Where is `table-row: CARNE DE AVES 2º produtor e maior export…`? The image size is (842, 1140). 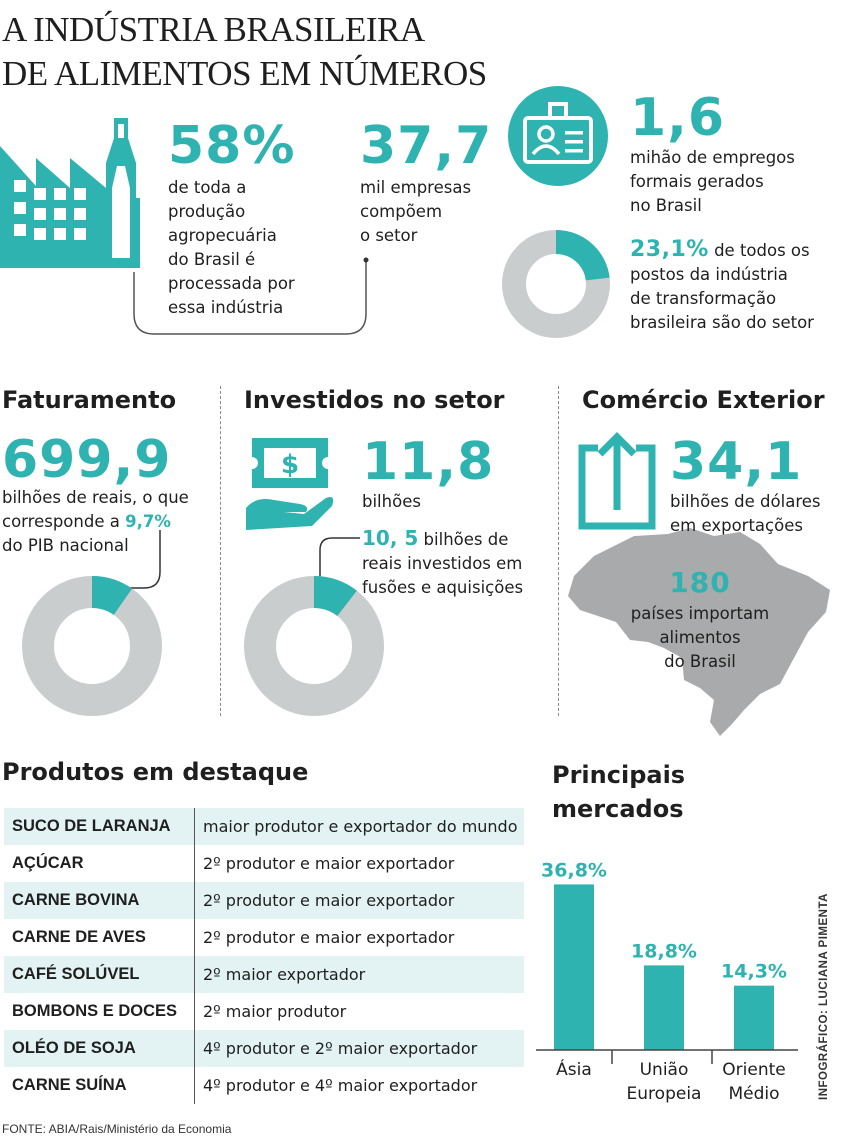
table-row: CARNE DE AVES 2º produtor e maior export… is located at coordinates (264, 937).